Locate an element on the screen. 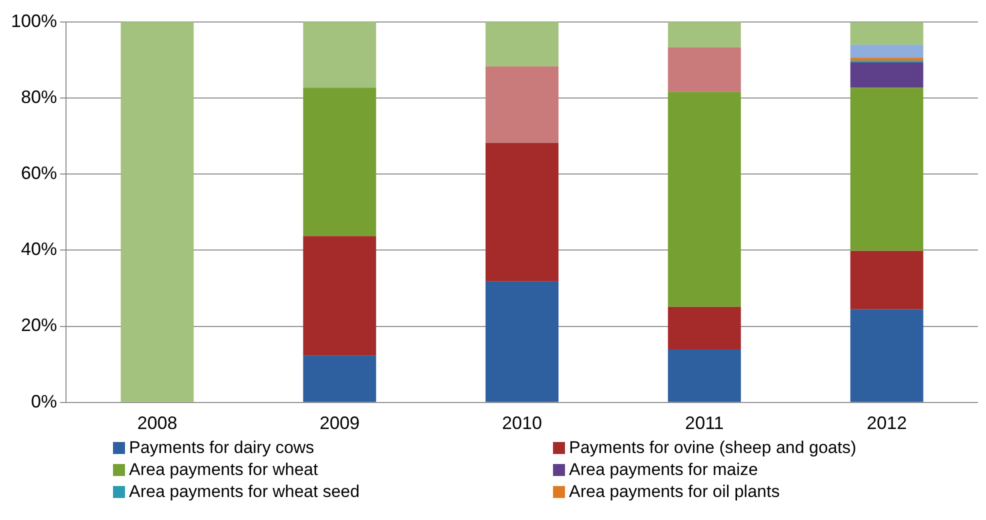  legend-label: Area payments for maize is located at coordinates (663, 470).